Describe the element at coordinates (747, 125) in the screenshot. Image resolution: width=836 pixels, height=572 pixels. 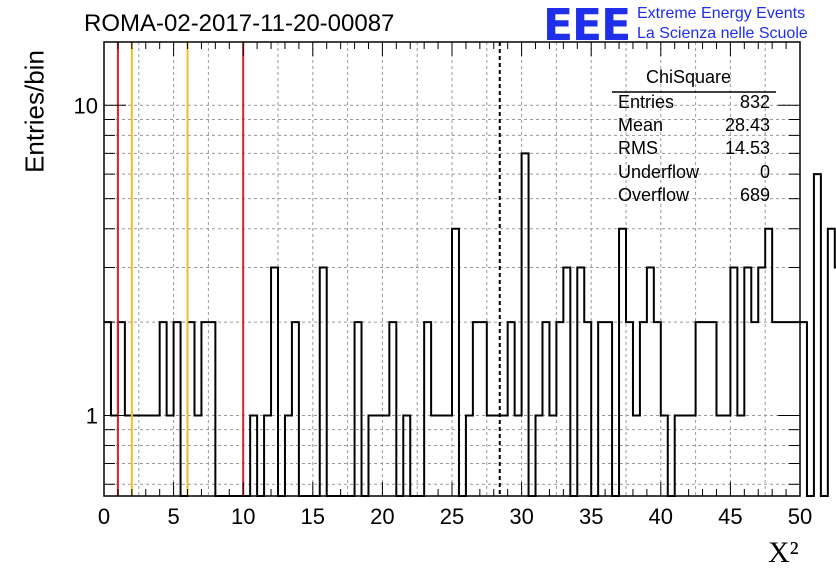
I see `stats-value: 28.43` at that location.